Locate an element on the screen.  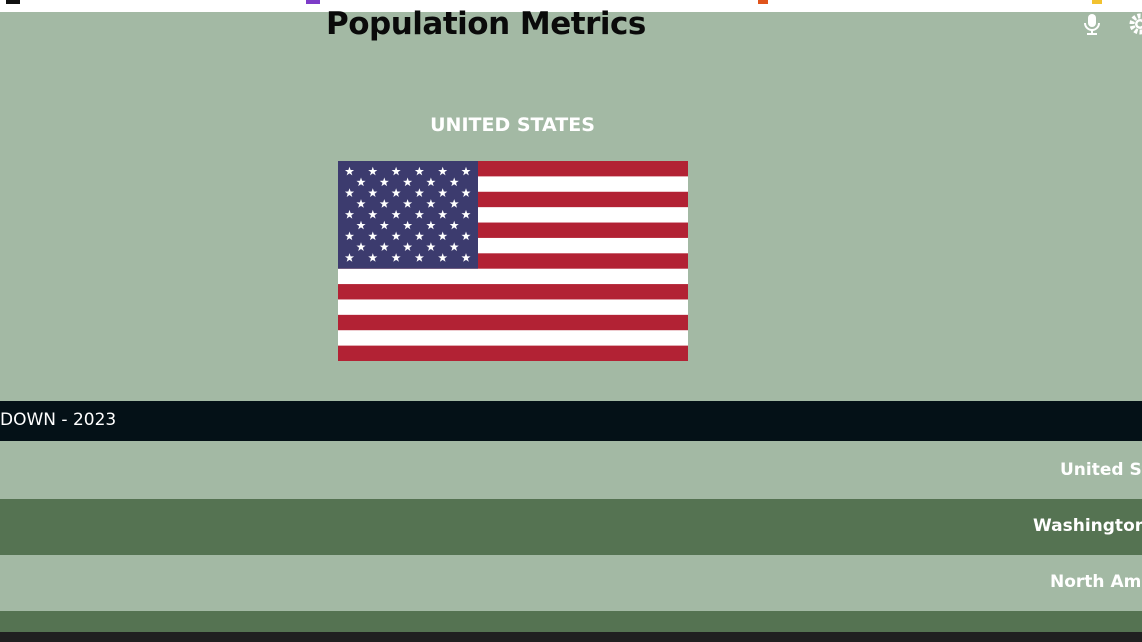
settings-button is located at coordinates (1135, 24).